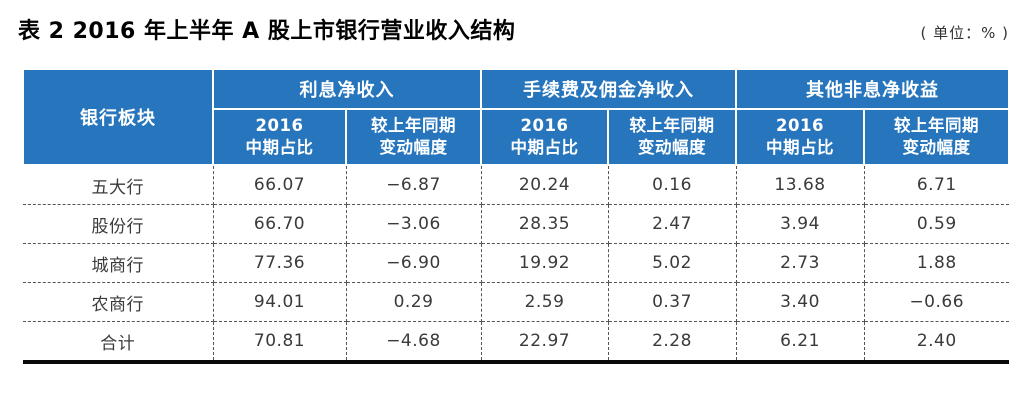  What do you see at coordinates (544, 137) in the screenshot?
I see `sub-header-fee-2016-share: 2016 中期占比` at bounding box center [544, 137].